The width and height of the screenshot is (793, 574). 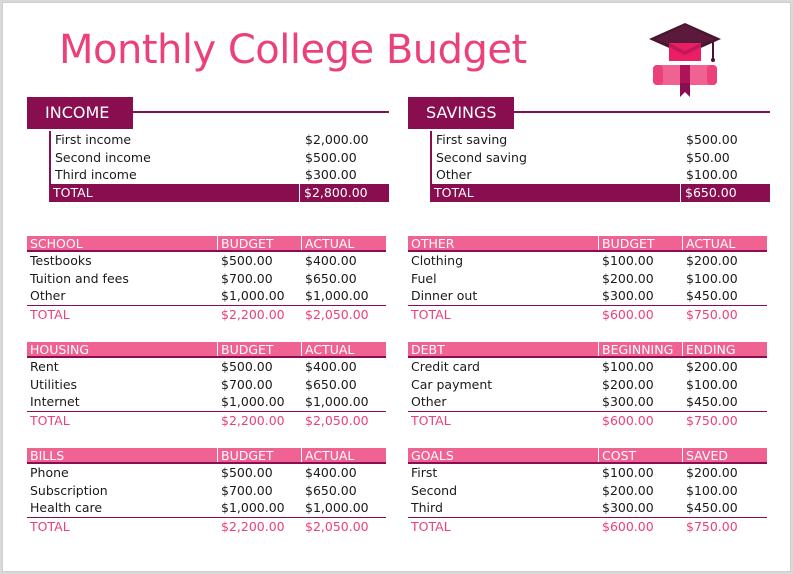 What do you see at coordinates (452, 384) in the screenshot?
I see `table-cell: Car payment` at bounding box center [452, 384].